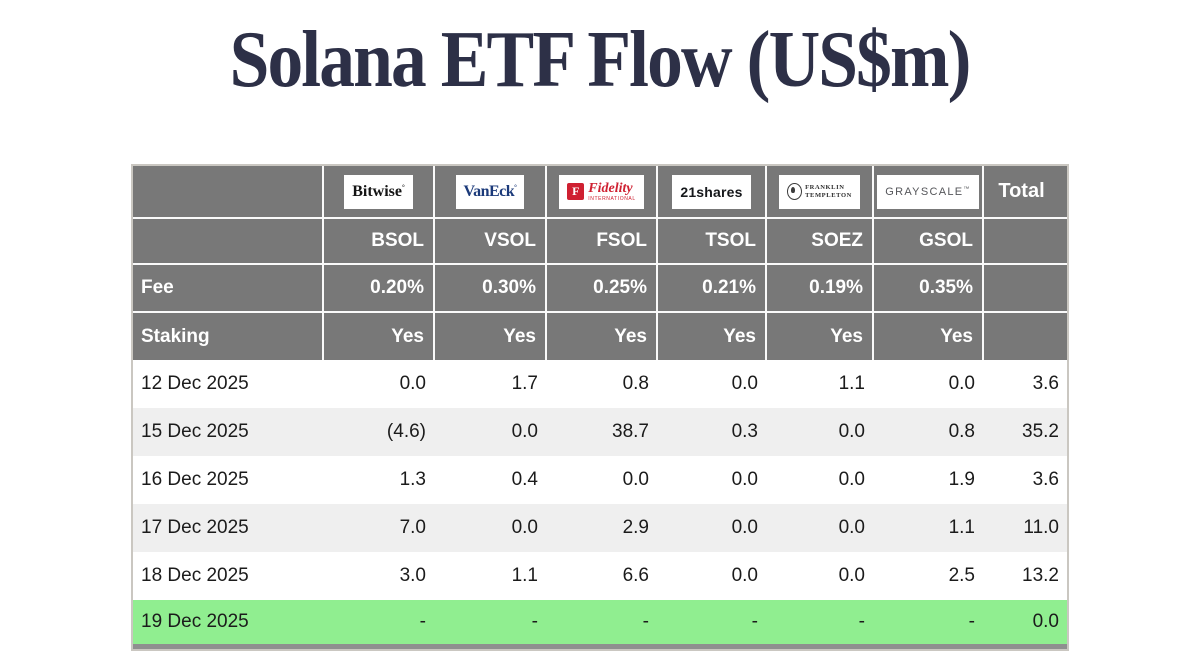 This screenshot has height=658, width=1200. Describe the element at coordinates (378, 335) in the screenshot. I see `staking-bsol: Yes` at that location.